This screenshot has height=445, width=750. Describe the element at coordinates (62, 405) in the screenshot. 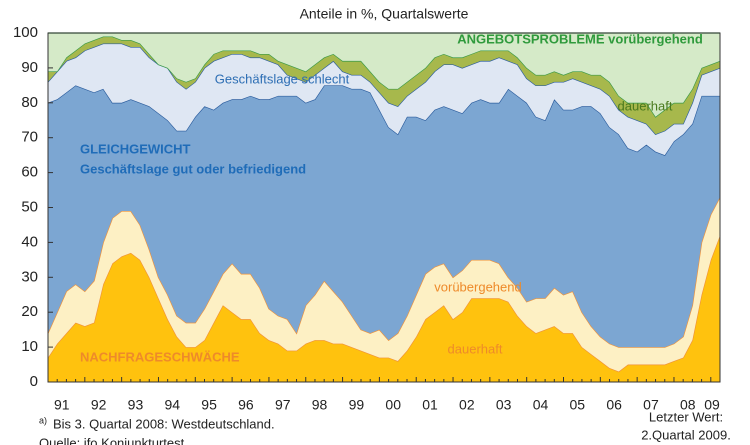

I see `x-tick-label: 91` at that location.